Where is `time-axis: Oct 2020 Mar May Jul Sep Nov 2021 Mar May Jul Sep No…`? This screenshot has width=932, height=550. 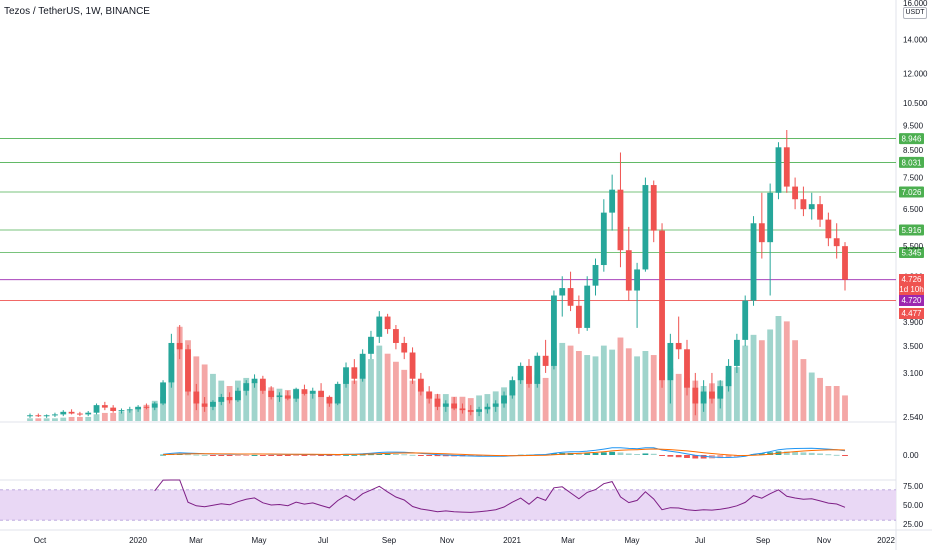 time-axis: Oct 2020 Mar May Jul Sep Nov 2021 Mar May Jul Sep No… is located at coordinates (465, 540).